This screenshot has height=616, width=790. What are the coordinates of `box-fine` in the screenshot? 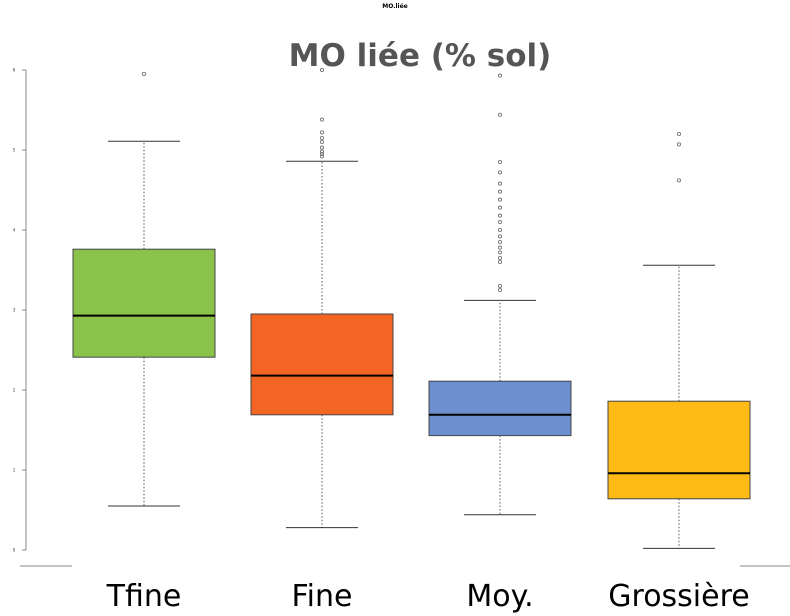 It's located at (322, 298).